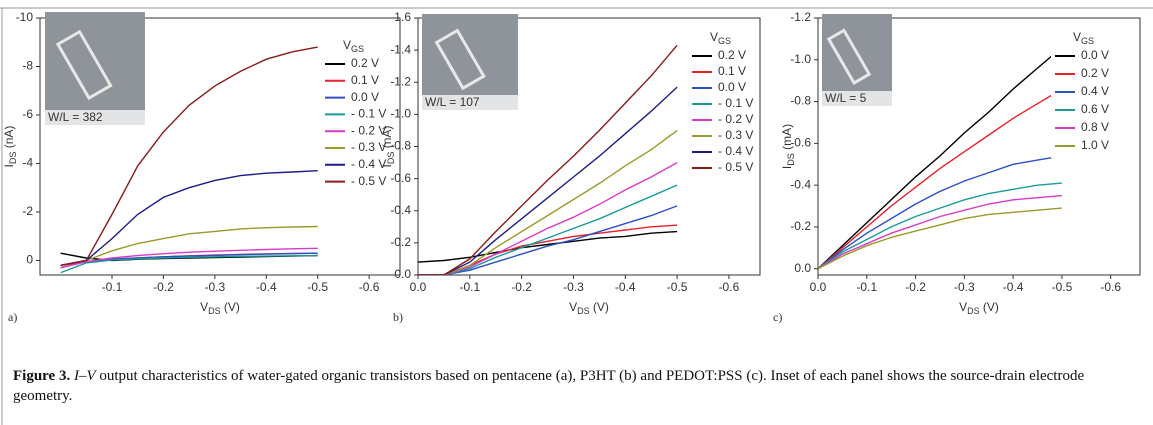 The width and height of the screenshot is (1153, 425). What do you see at coordinates (10, 147) in the screenshot?
I see `y-axis-label: IDS (nA)` at bounding box center [10, 147].